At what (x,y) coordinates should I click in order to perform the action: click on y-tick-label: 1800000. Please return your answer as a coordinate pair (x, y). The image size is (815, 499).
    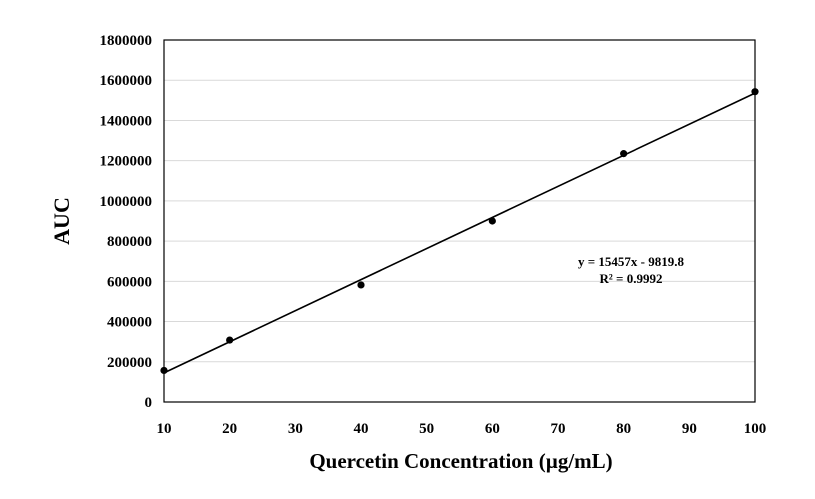
    Looking at the image, I should click on (126, 41).